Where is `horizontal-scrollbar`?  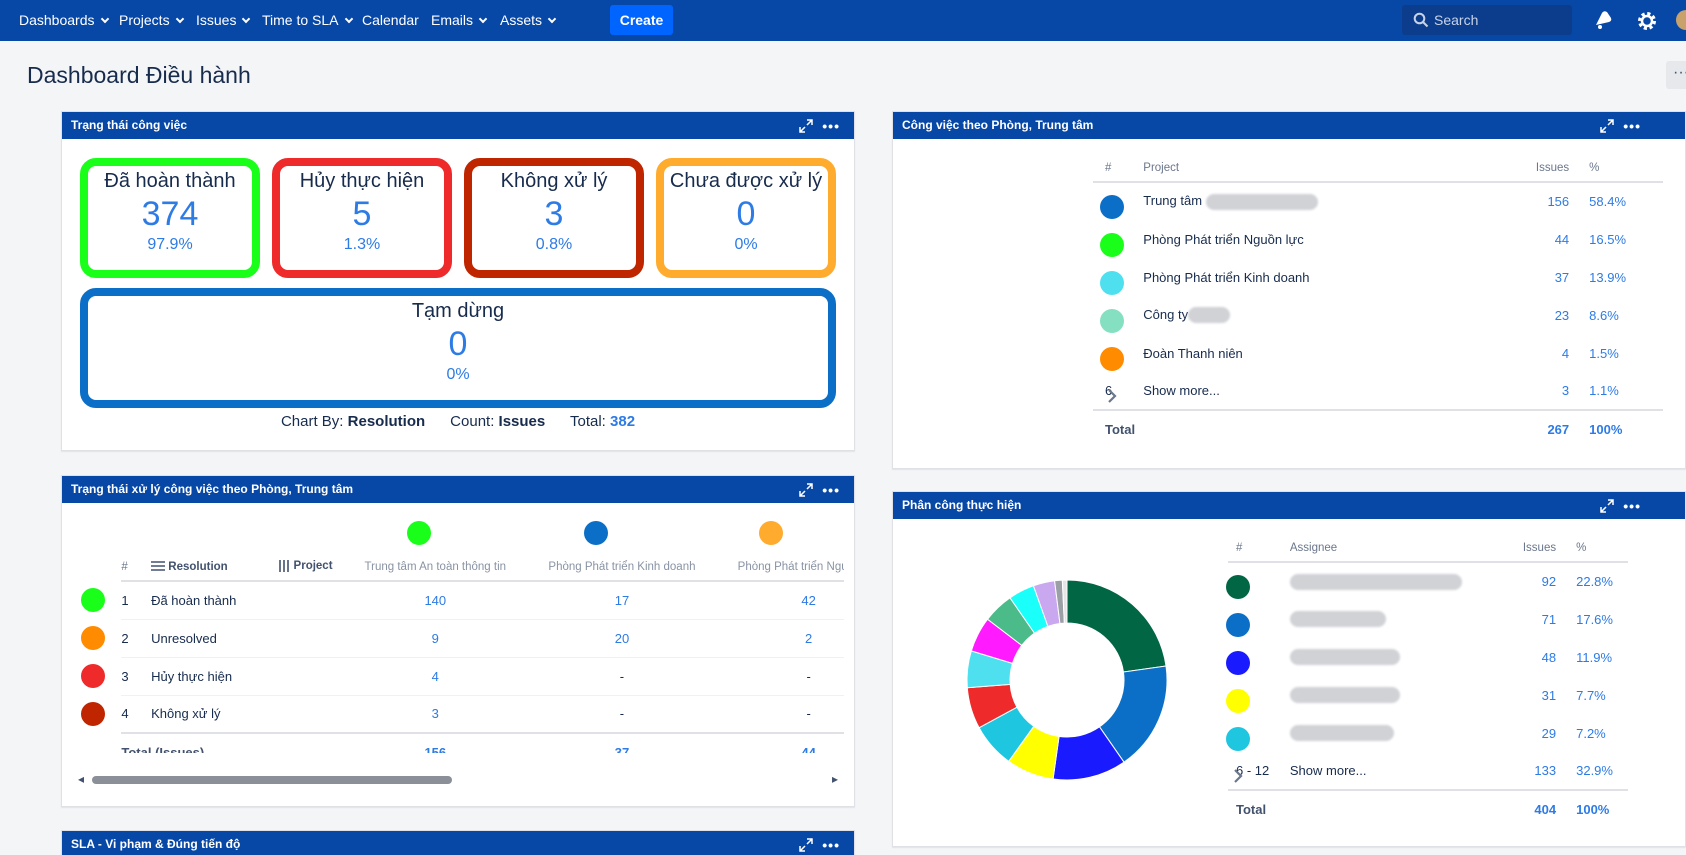 horizontal-scrollbar is located at coordinates (272, 780).